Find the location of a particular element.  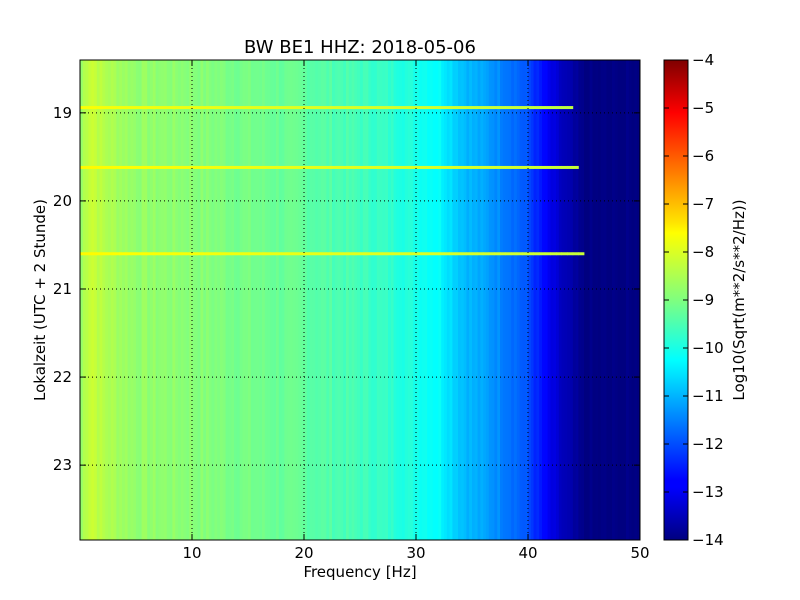

colorbar-tick-label: −5 is located at coordinates (703, 108).